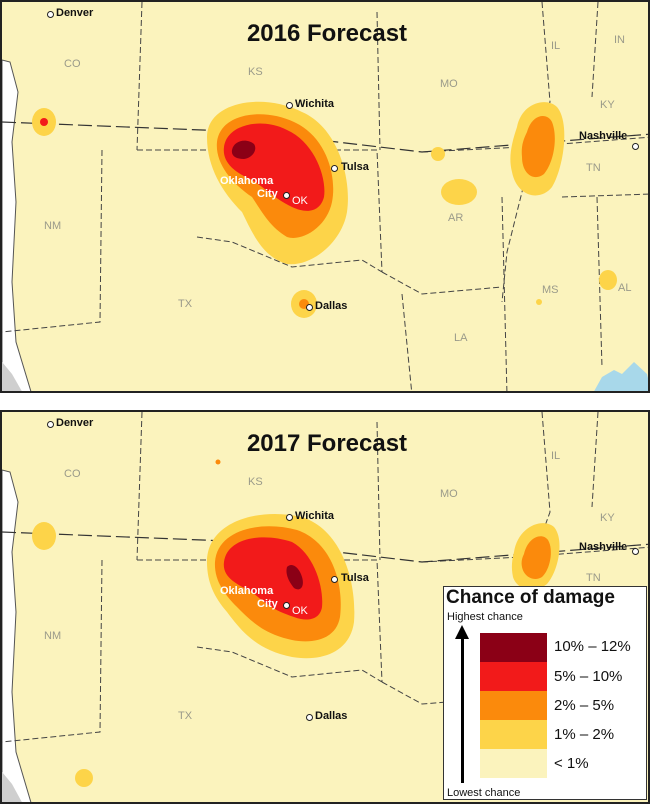 Image resolution: width=650 pixels, height=804 pixels. Describe the element at coordinates (218, 462) in the screenshot. I see `hazard-ks-small` at that location.